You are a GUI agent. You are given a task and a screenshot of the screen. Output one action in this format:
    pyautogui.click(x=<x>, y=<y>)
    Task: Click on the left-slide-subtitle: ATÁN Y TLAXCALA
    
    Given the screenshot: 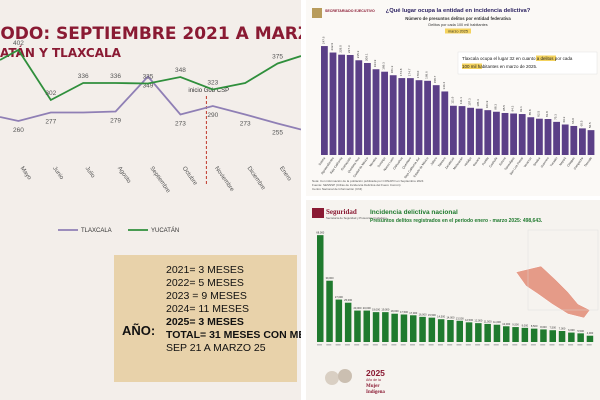 What is the action you would take?
    pyautogui.click(x=60, y=53)
    